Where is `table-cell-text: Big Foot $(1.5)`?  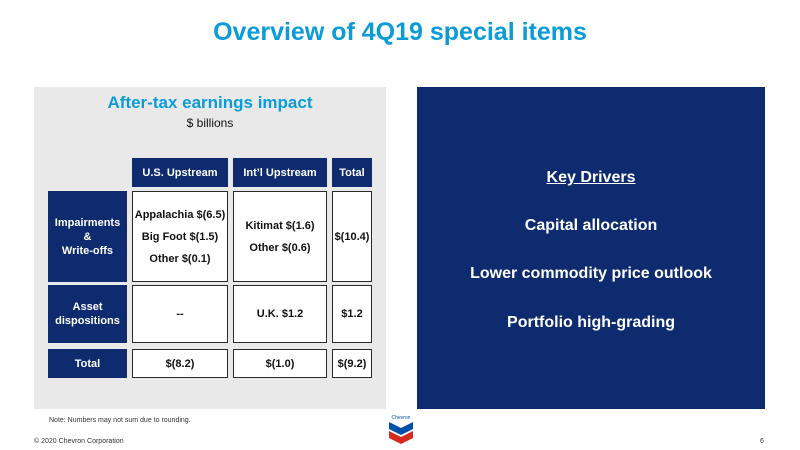
table-cell-text: Big Foot $(1.5) is located at coordinates (180, 236).